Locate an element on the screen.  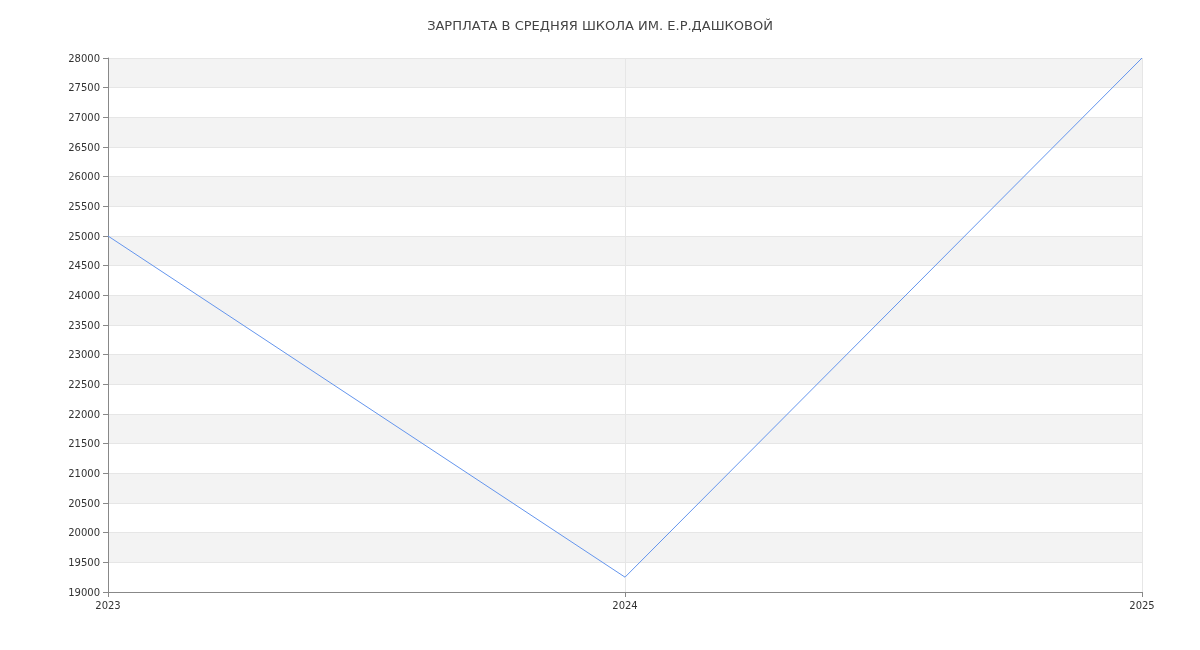
y-tick-label: 21000 is located at coordinates (84, 473).